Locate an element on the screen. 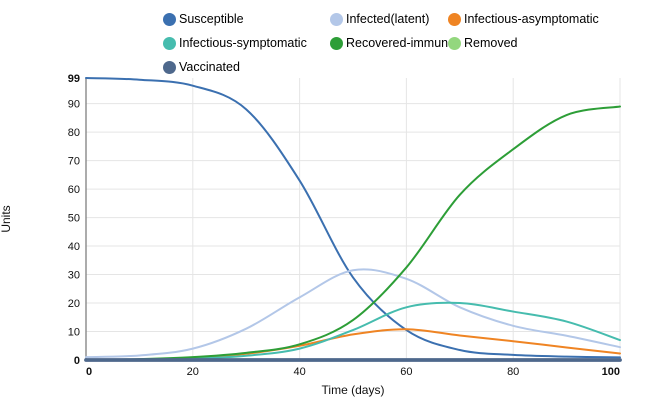 The image size is (647, 415). legend-label: Recovered-immune is located at coordinates (401, 43).